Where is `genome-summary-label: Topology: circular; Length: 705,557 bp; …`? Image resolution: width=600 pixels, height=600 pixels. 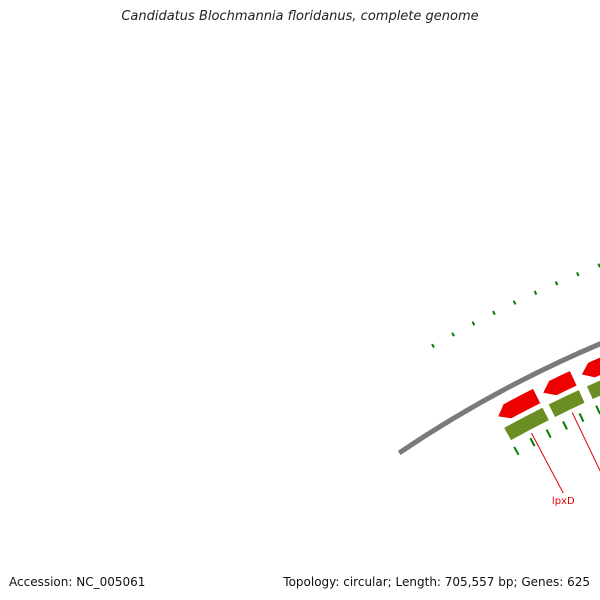 genome-summary-label: Topology: circular; Length: 705,557 bp; … is located at coordinates (436, 582).